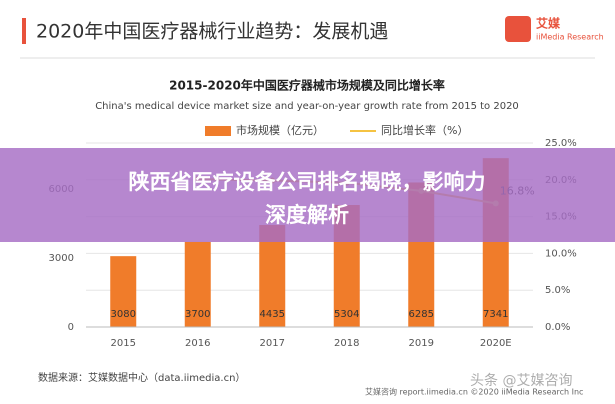  I want to click on watermark: 头条 @艾媒咨询, so click(521, 380).